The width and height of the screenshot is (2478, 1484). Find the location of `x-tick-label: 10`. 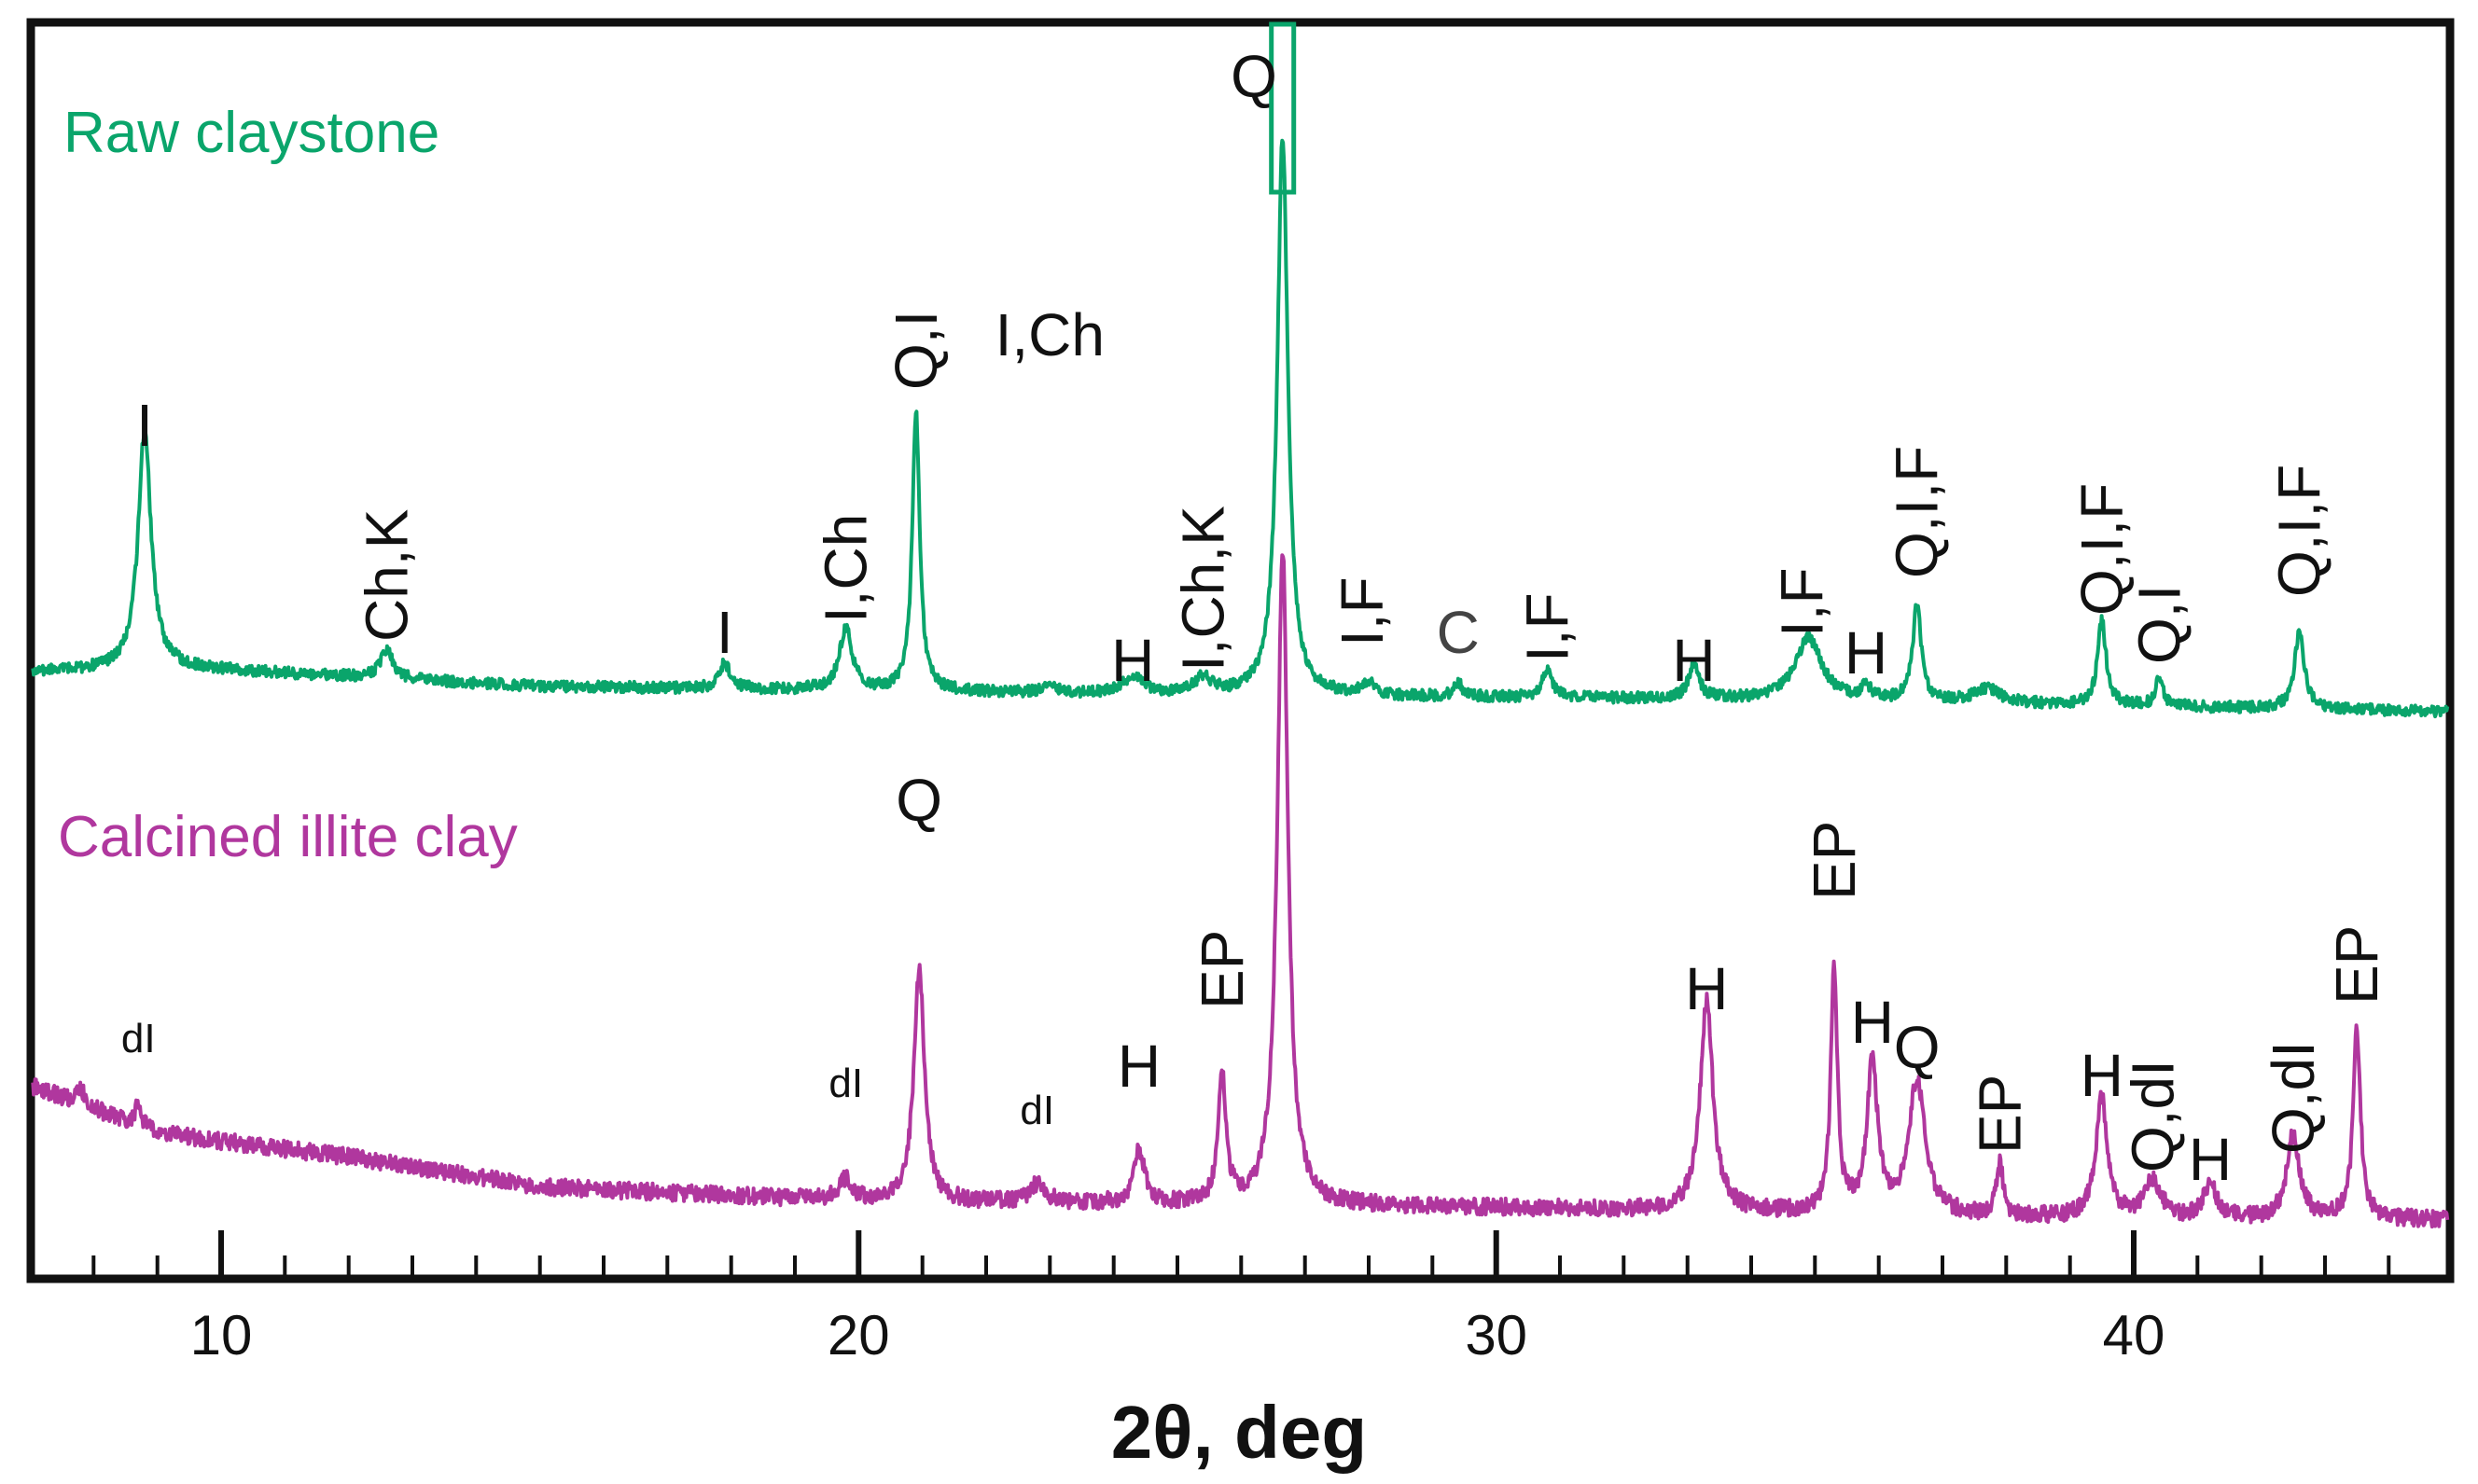

x-tick-label: 10 is located at coordinates (222, 1335).